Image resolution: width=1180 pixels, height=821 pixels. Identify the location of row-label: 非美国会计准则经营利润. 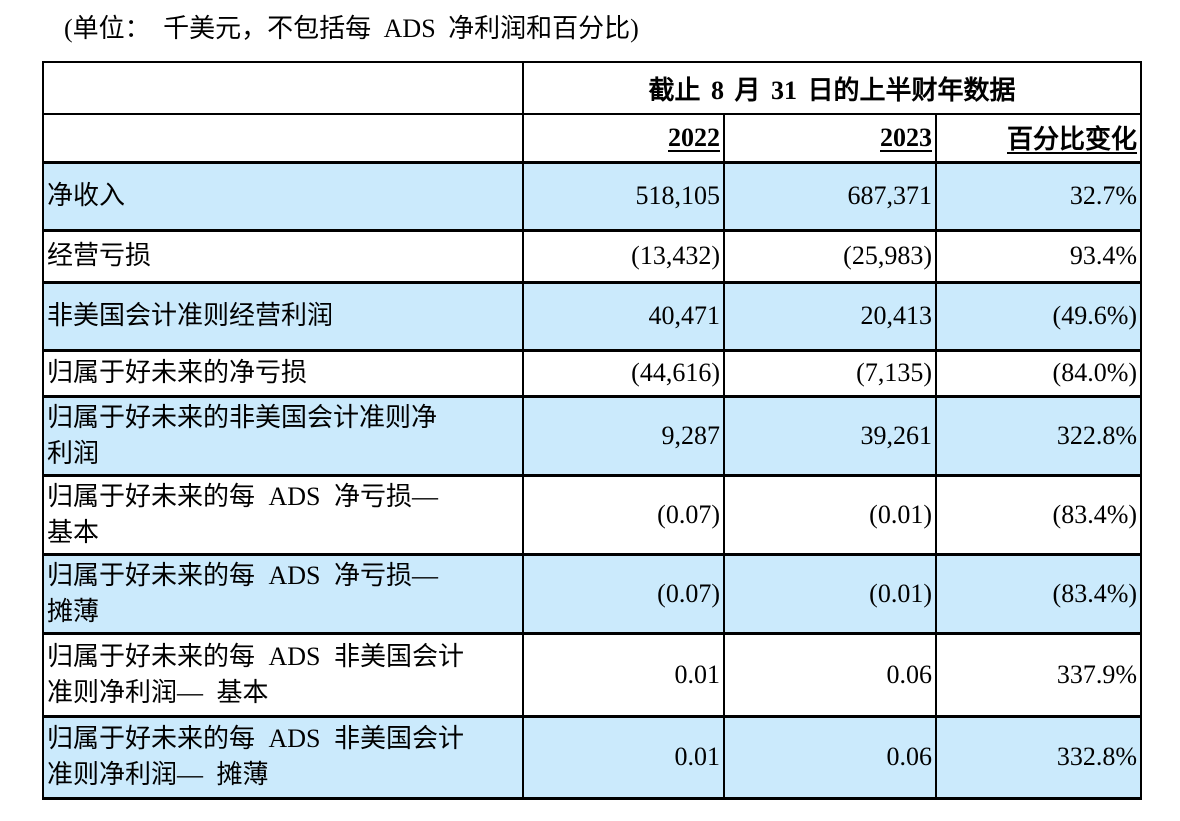
(283, 316).